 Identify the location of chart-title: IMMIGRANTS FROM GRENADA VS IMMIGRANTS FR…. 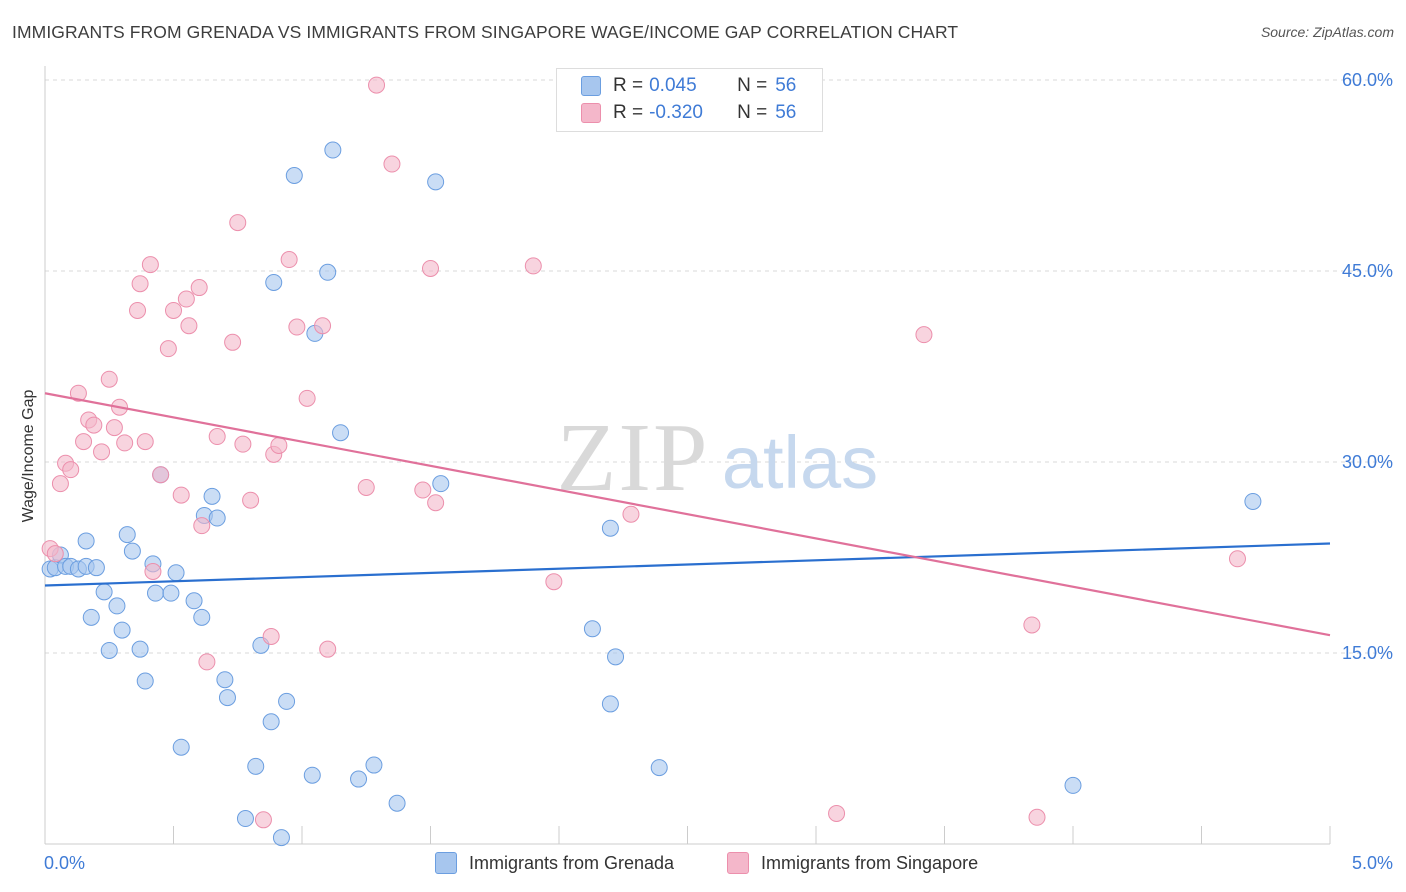
(485, 32).